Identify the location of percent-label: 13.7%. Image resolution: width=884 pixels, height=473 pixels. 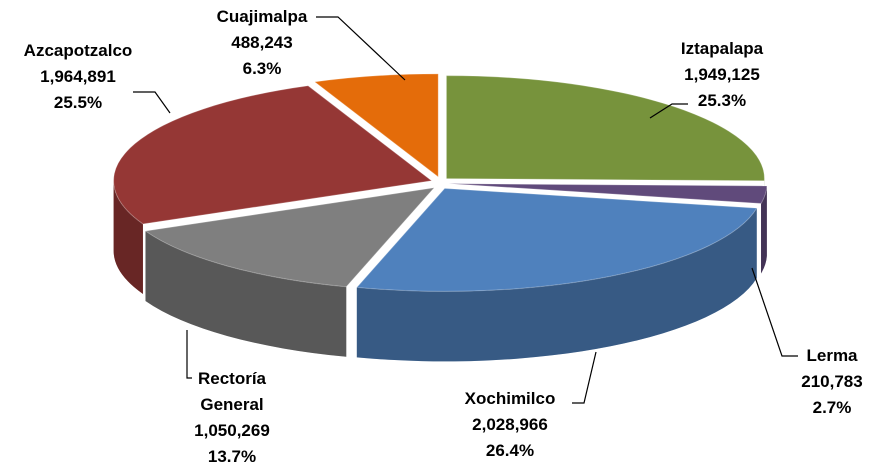
(232, 456).